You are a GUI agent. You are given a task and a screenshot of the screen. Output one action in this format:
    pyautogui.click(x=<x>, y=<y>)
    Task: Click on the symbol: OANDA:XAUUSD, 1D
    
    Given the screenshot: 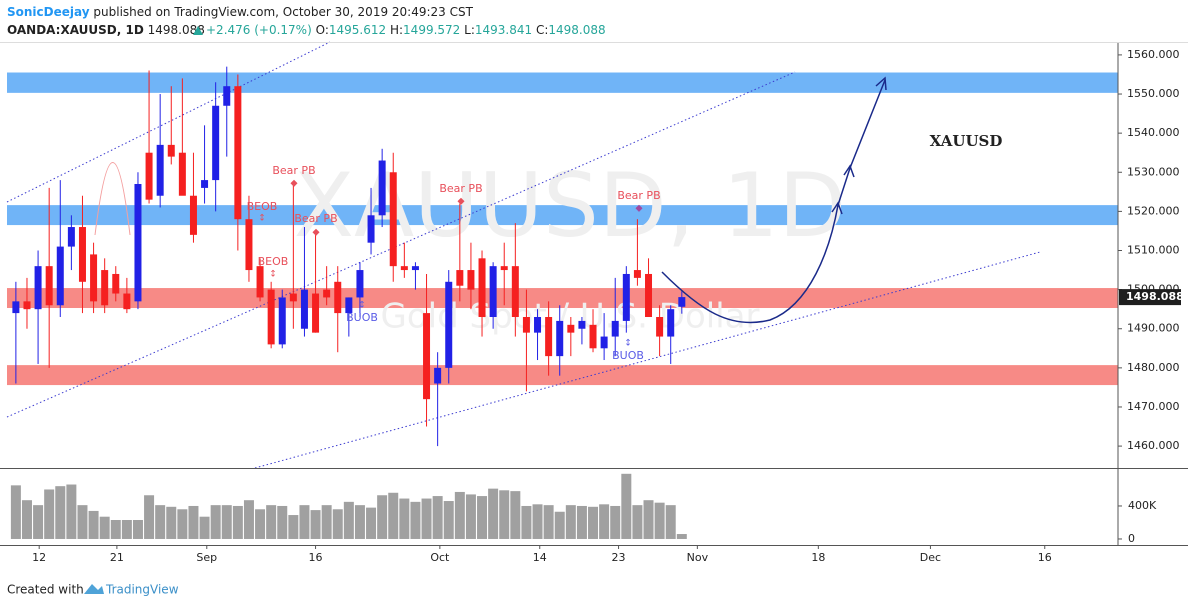 What is the action you would take?
    pyautogui.click(x=75, y=30)
    